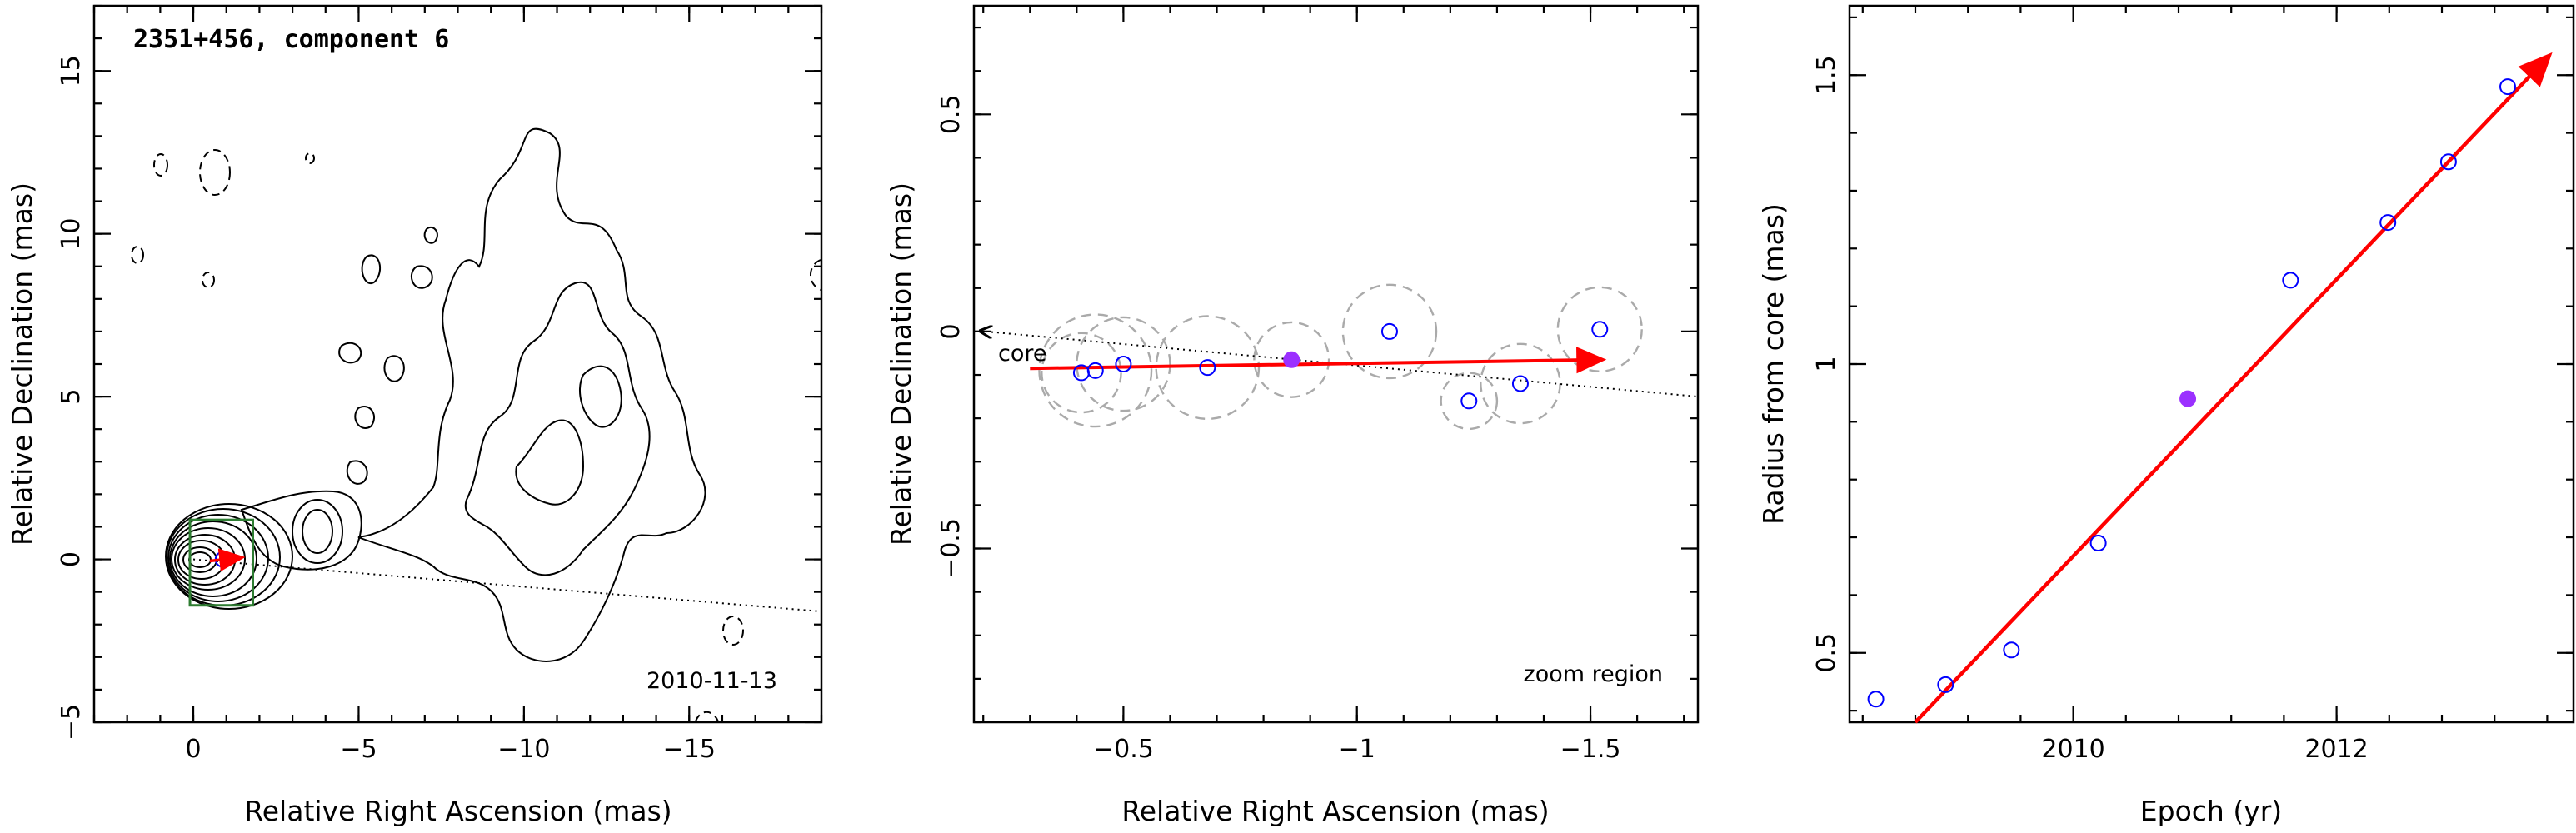 The height and width of the screenshot is (833, 2576). I want to click on lobe-outer-contour, so click(531, 394).